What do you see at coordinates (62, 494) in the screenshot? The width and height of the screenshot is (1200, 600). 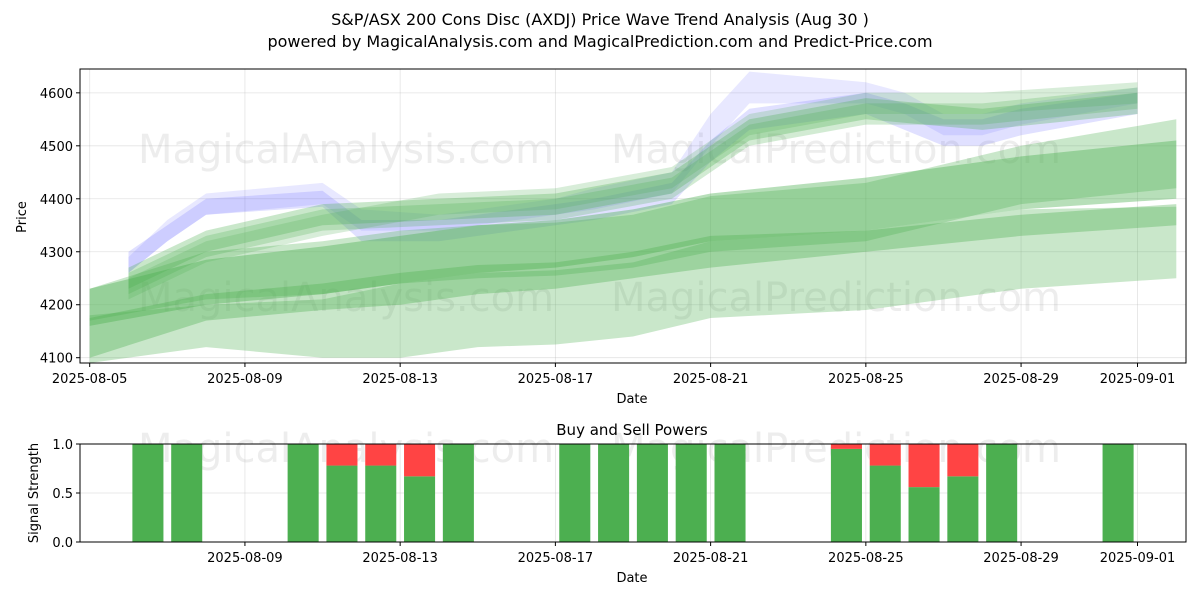 I see `y-tick-label: 0.5` at bounding box center [62, 494].